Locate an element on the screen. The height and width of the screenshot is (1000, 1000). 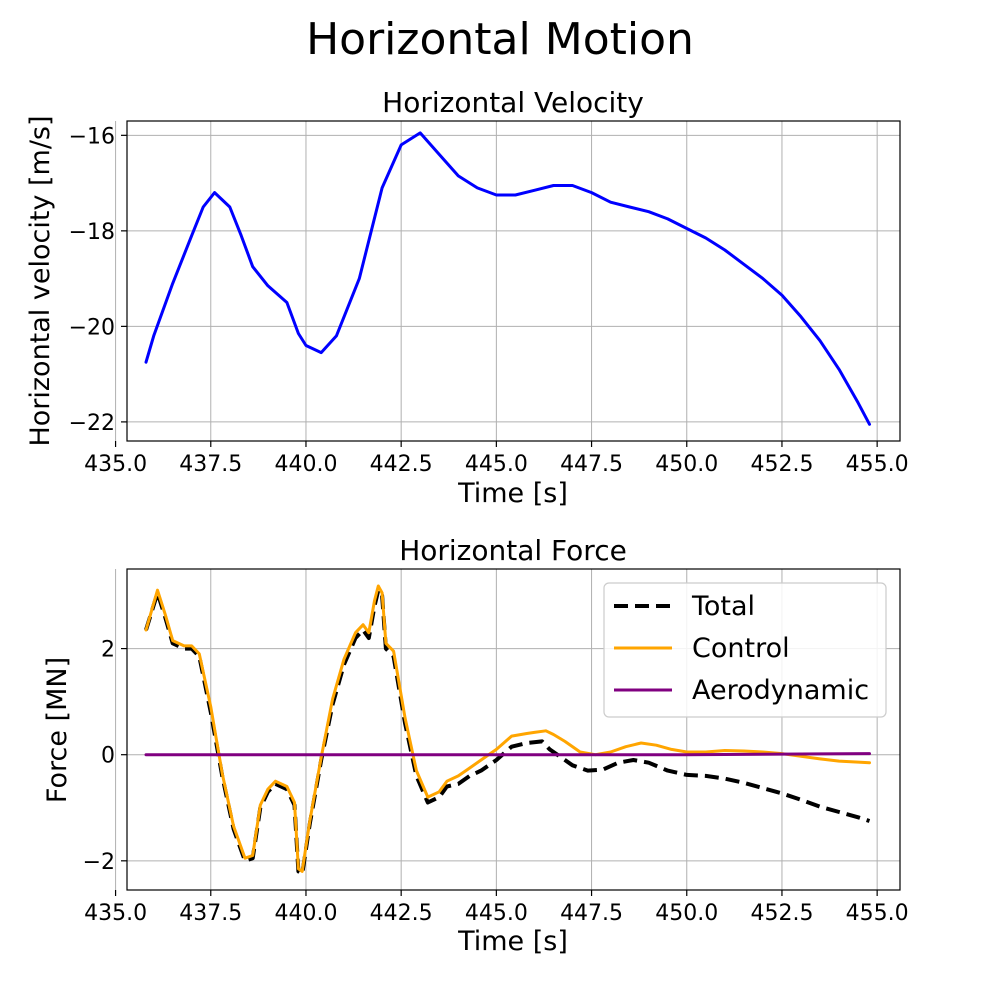
legend-label-aerodynamic: Aerodynamic is located at coordinates (780, 690).